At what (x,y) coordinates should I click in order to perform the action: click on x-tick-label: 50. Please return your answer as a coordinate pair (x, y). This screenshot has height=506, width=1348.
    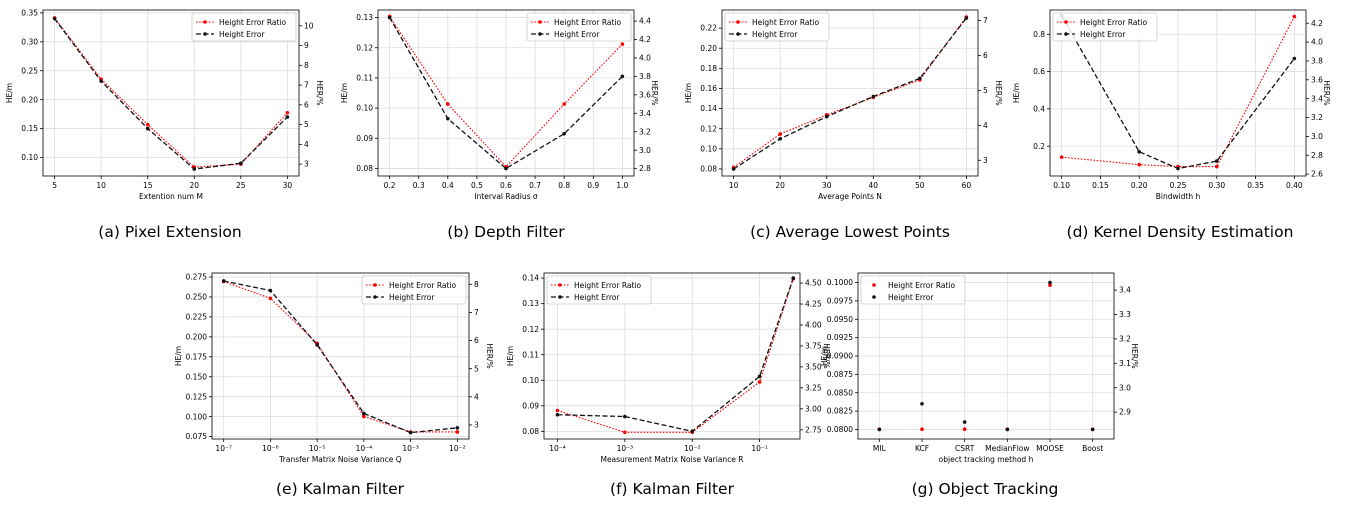
    Looking at the image, I should click on (920, 185).